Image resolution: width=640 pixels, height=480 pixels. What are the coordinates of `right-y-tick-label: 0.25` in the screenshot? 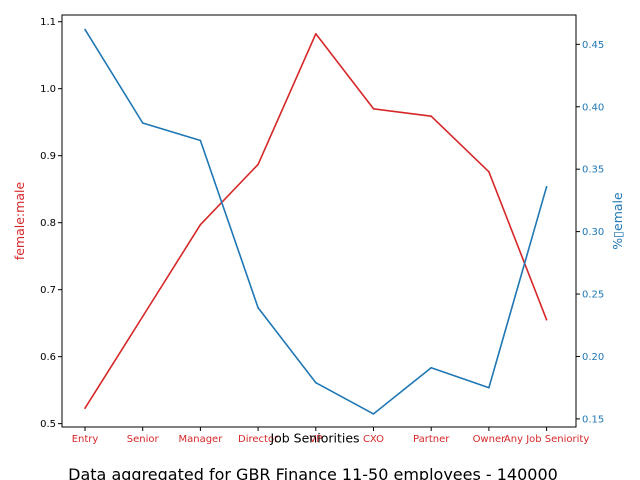 It's located at (593, 295).